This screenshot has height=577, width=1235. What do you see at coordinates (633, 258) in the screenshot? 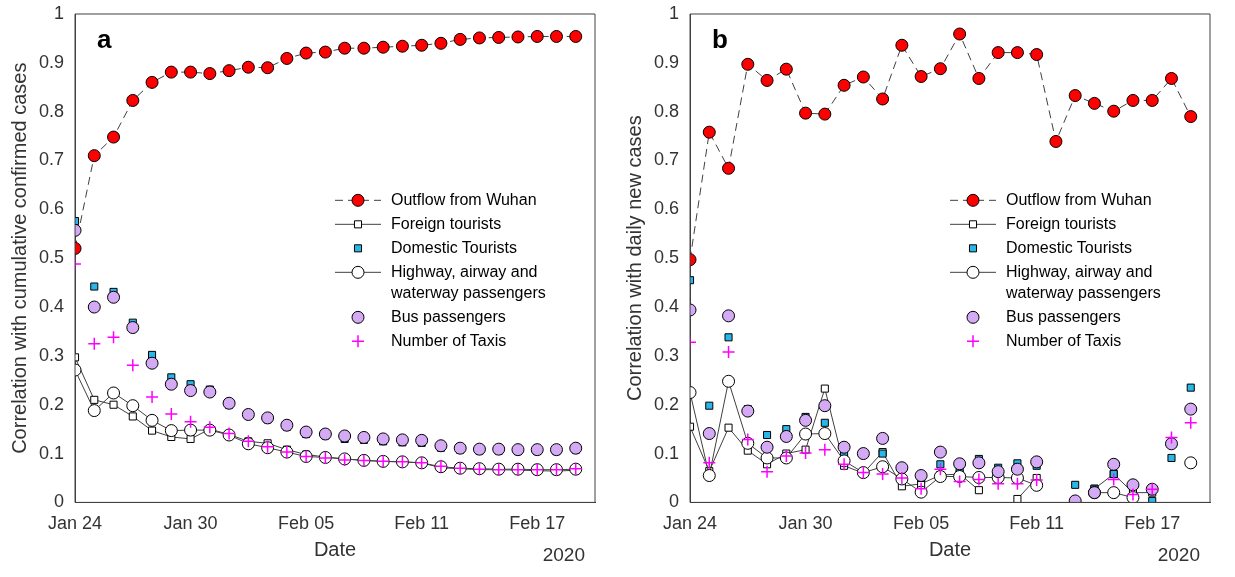
I see `y-axis-title: Correlation with daily new cases` at bounding box center [633, 258].